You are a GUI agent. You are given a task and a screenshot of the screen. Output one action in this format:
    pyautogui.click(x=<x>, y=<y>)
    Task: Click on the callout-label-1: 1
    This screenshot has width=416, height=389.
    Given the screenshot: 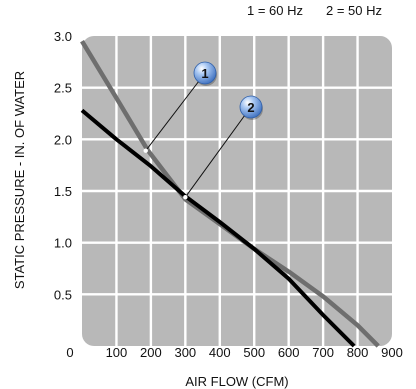 What is the action you would take?
    pyautogui.click(x=204, y=73)
    